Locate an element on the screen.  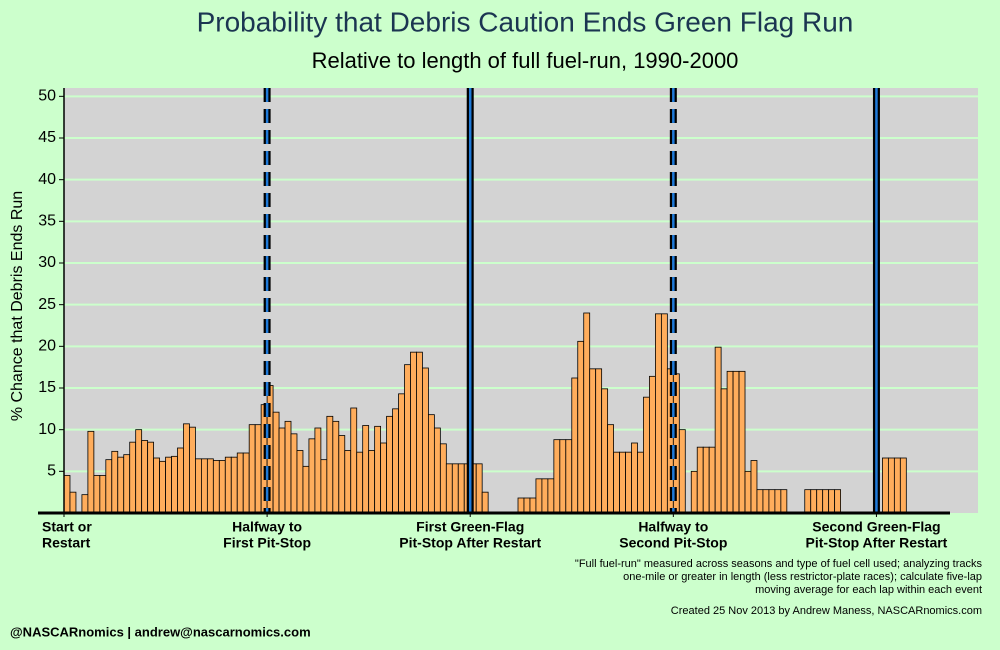
x-tick-label: Second Pit-Stop is located at coordinates (673, 543).